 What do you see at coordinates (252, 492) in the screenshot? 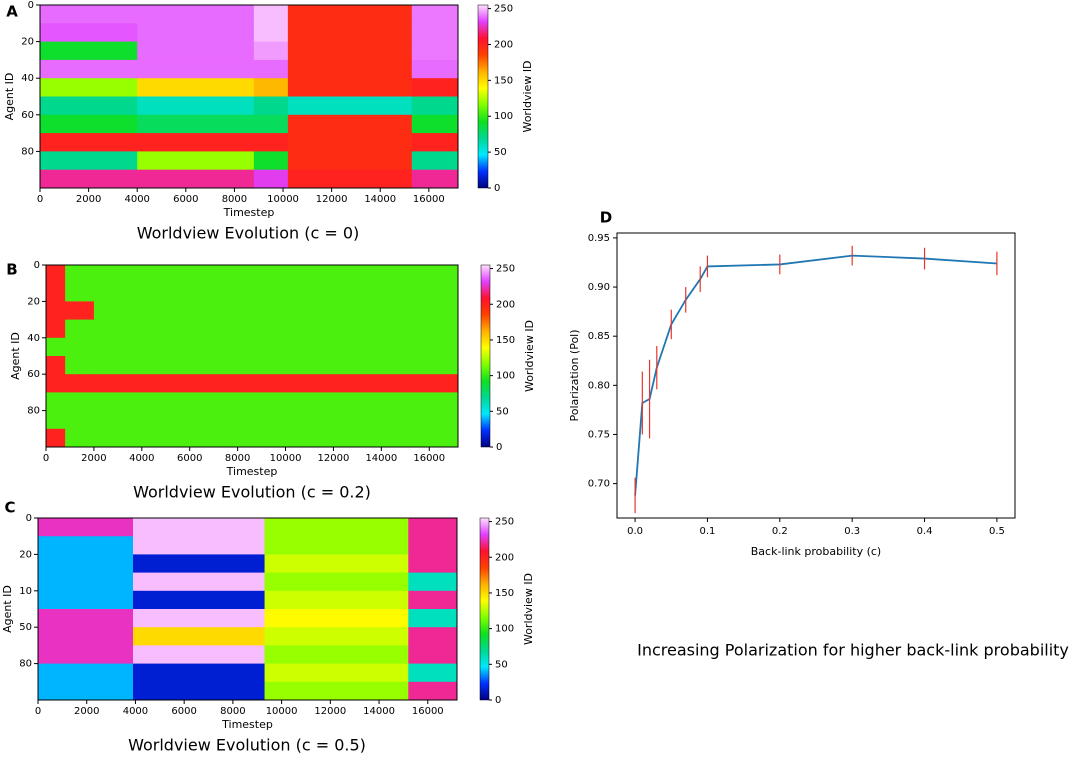
I see `panel-title: Worldview Evolution (c = 0.2)` at bounding box center [252, 492].